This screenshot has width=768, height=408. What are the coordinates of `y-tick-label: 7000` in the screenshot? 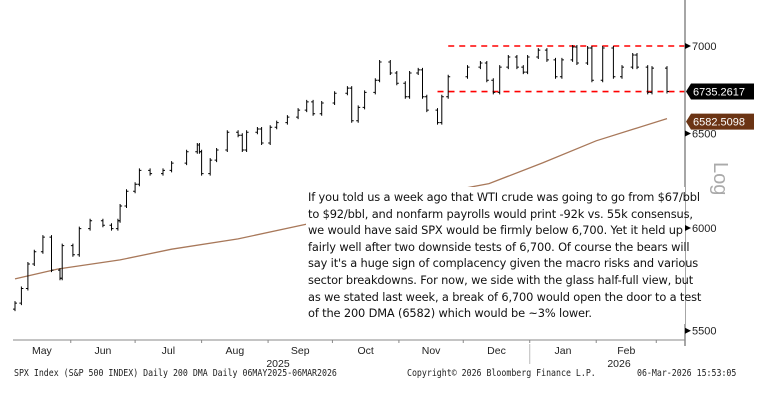 It's located at (704, 47).